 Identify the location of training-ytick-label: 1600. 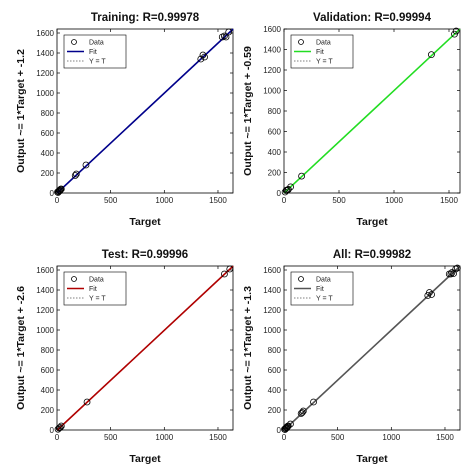
(45, 33).